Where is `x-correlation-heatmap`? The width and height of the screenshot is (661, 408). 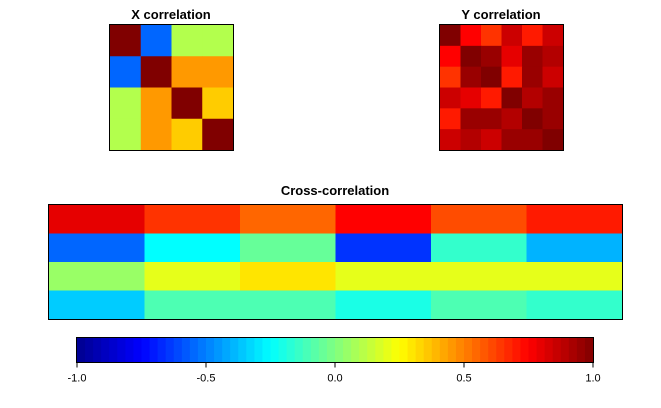
x-correlation-heatmap is located at coordinates (172, 88).